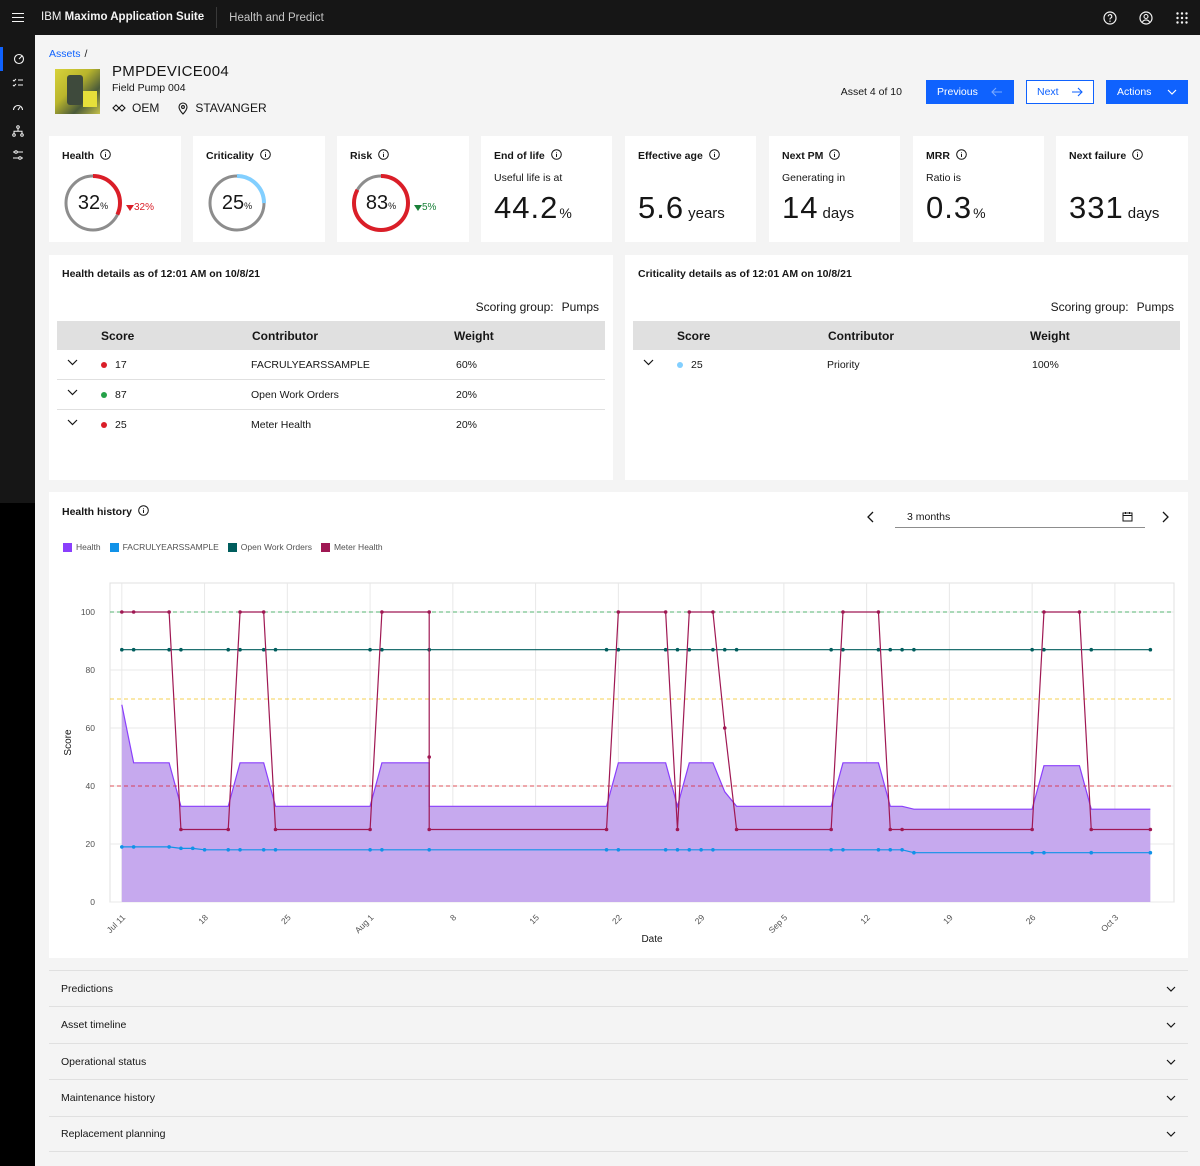 The width and height of the screenshot is (1200, 1166). I want to click on help-icon, so click(1110, 17).